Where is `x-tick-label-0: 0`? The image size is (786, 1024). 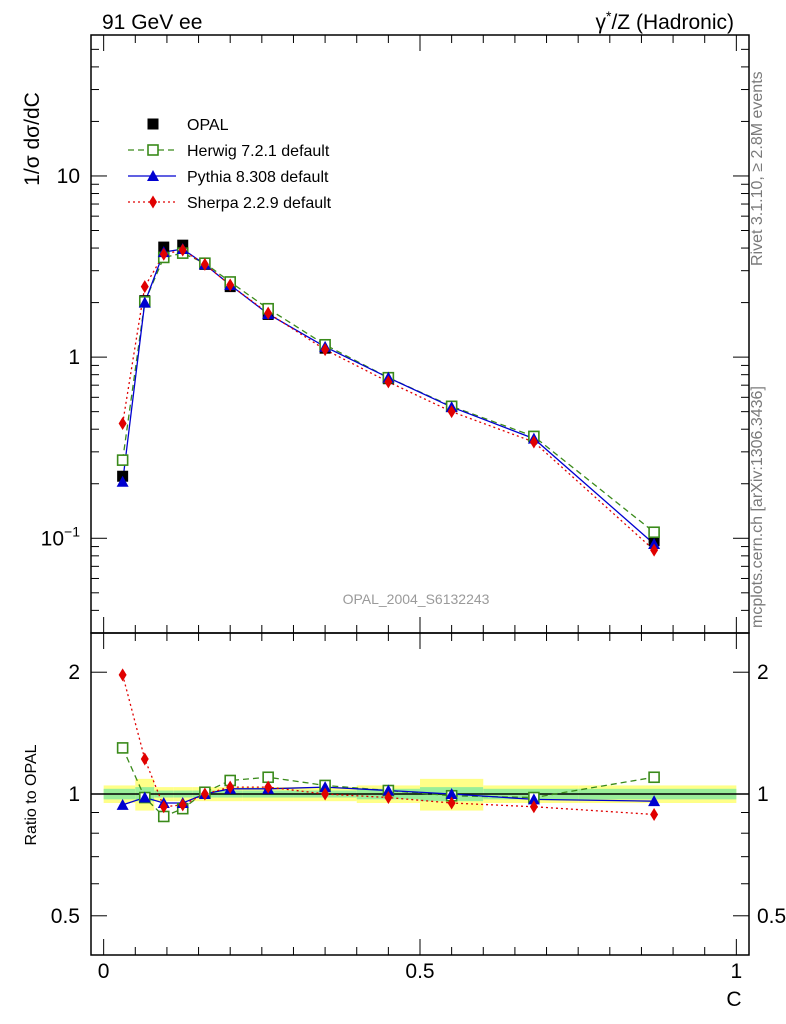 x-tick-label-0: 0 is located at coordinates (104, 971).